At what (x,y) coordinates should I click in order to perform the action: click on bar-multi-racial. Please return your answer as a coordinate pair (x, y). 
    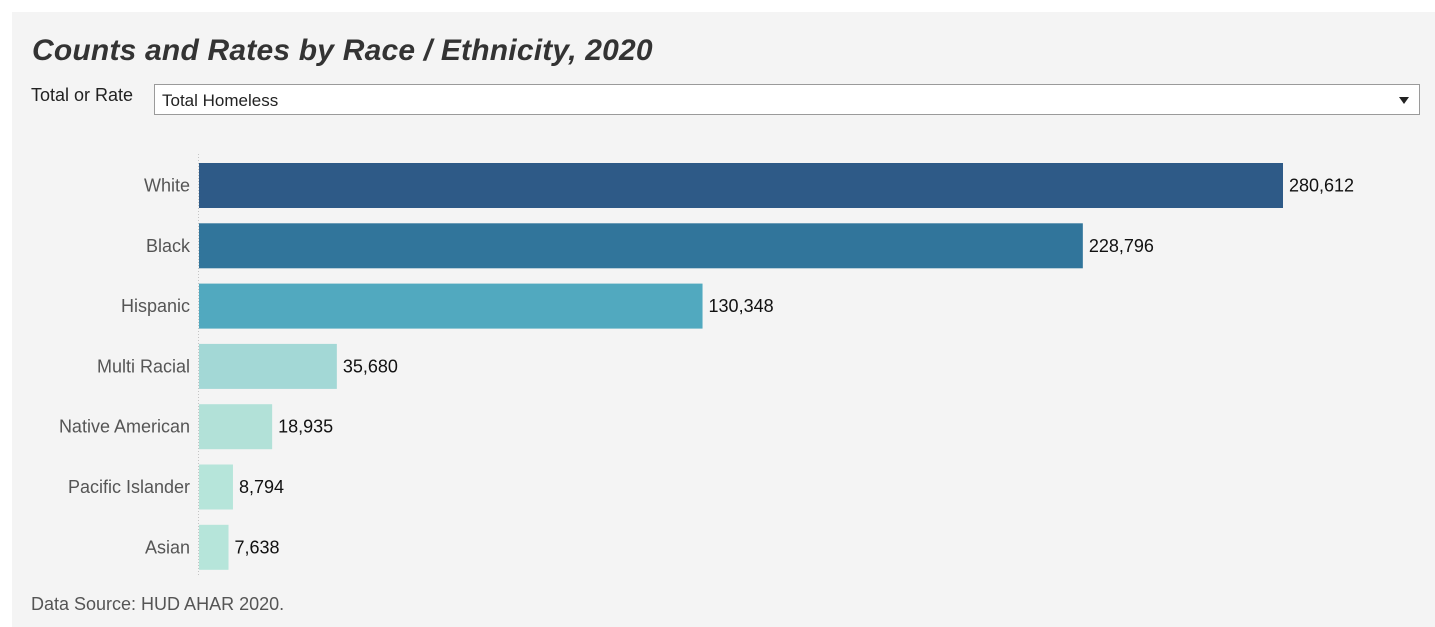
    Looking at the image, I should click on (268, 366).